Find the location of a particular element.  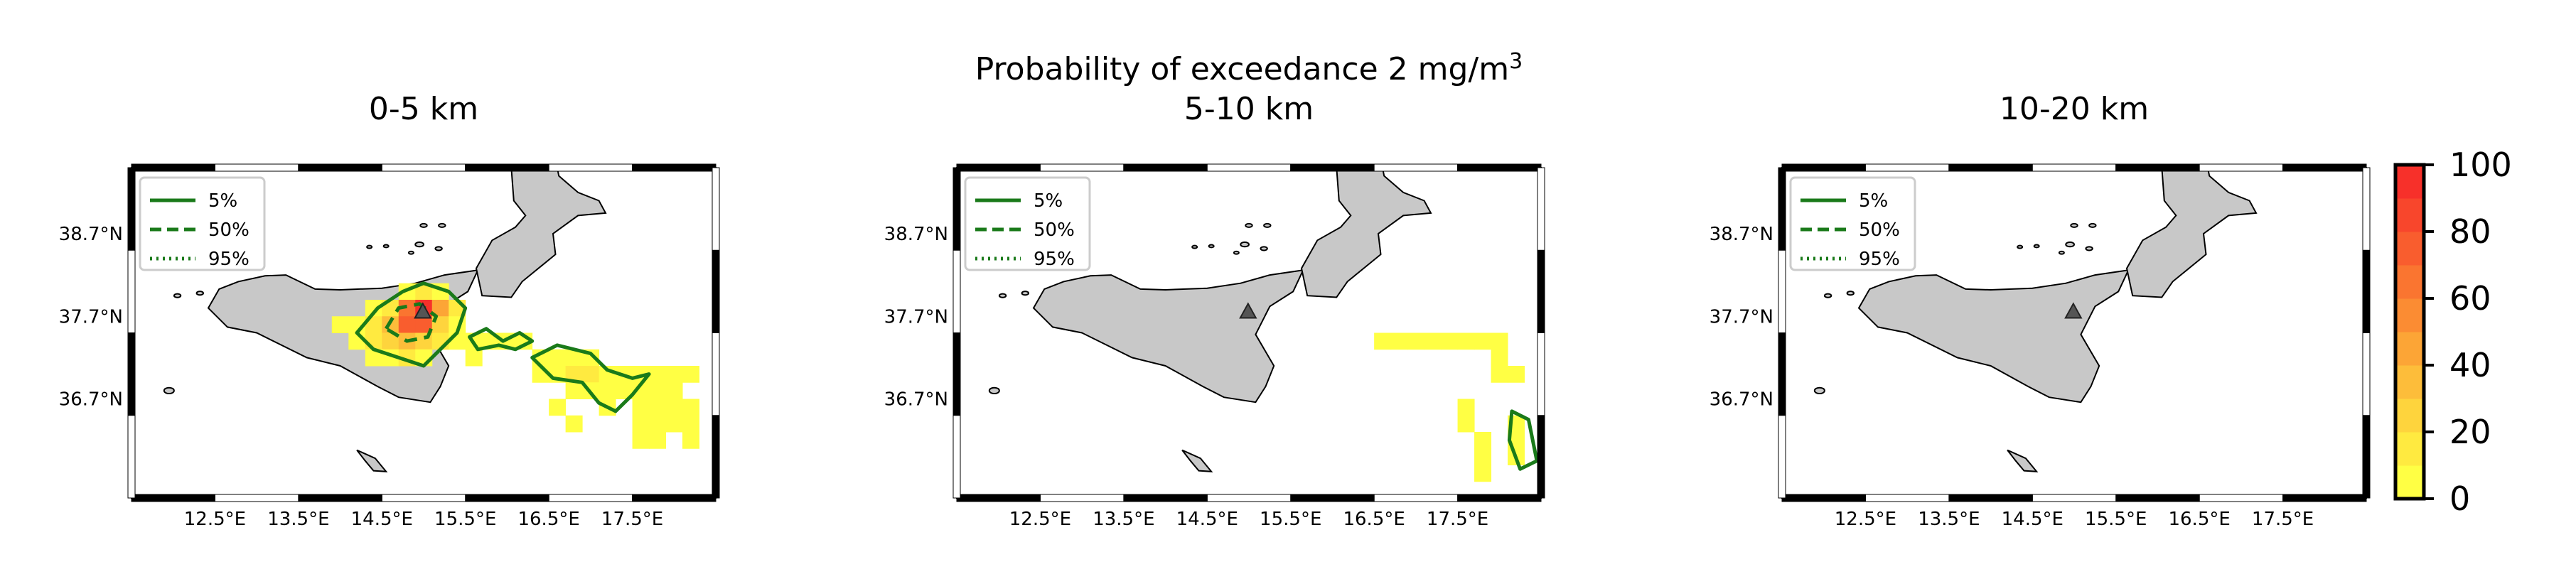

colorbar-frame is located at coordinates (2409, 332).